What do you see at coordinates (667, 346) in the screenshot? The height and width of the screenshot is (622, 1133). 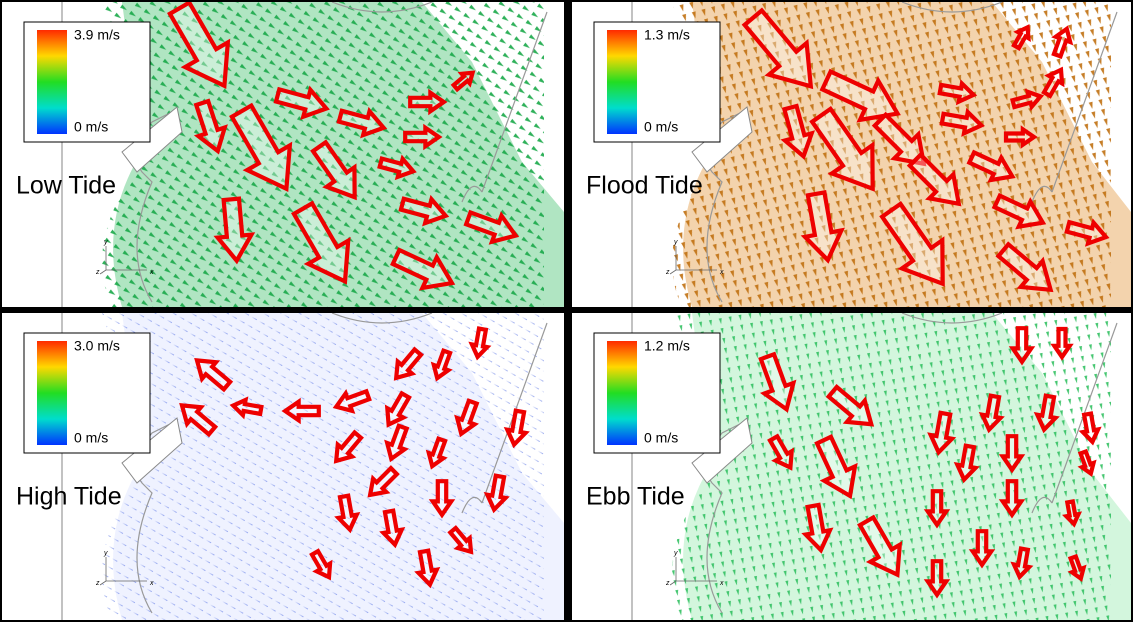 I see `colorbar-max-label: 1.2 m/s` at bounding box center [667, 346].